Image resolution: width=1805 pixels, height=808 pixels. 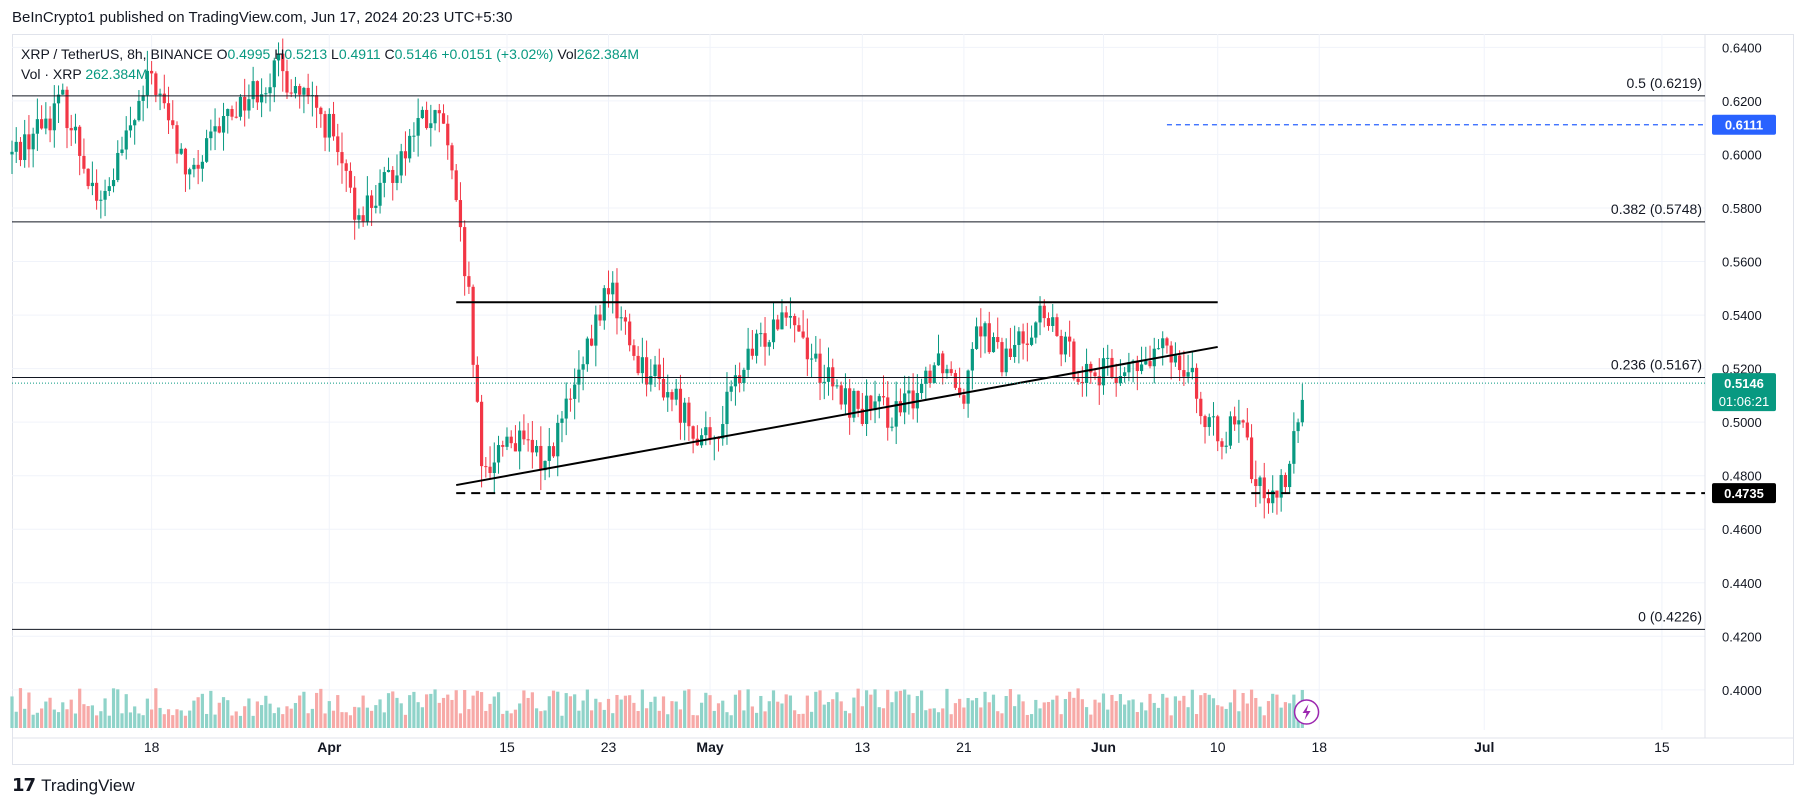 I want to click on legend-symbol: XRP / TetherUS, 8h, BINANCE, so click(x=117, y=54).